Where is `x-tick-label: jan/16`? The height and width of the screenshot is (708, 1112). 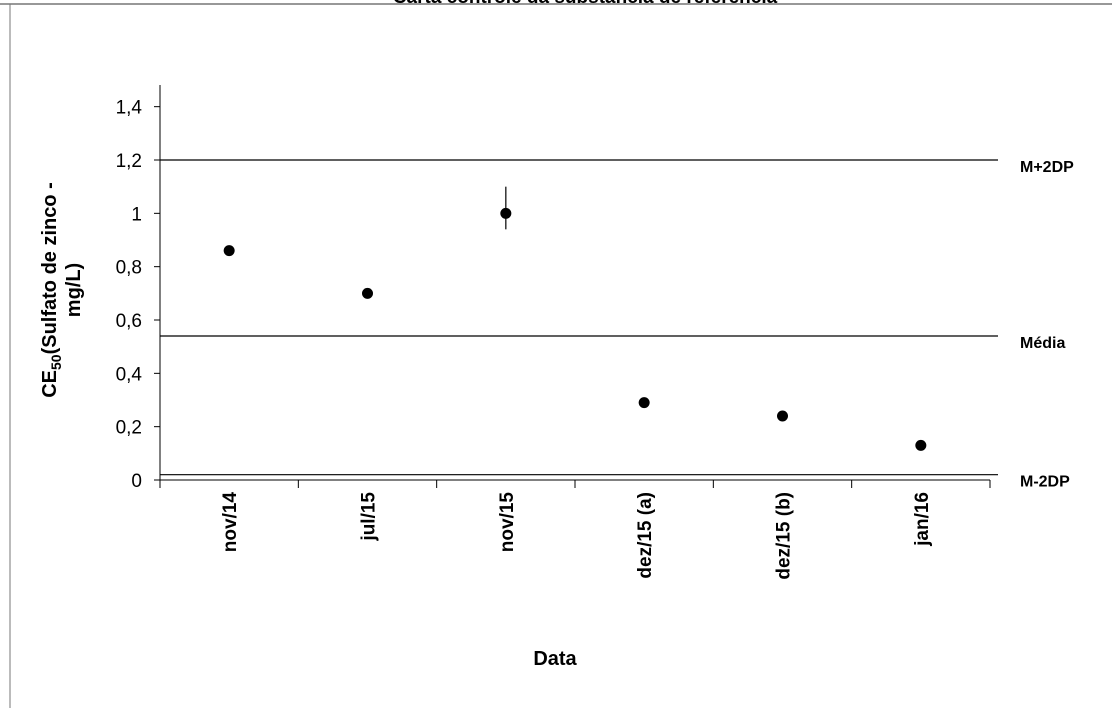
x-tick-label: jan/16 is located at coordinates (922, 519).